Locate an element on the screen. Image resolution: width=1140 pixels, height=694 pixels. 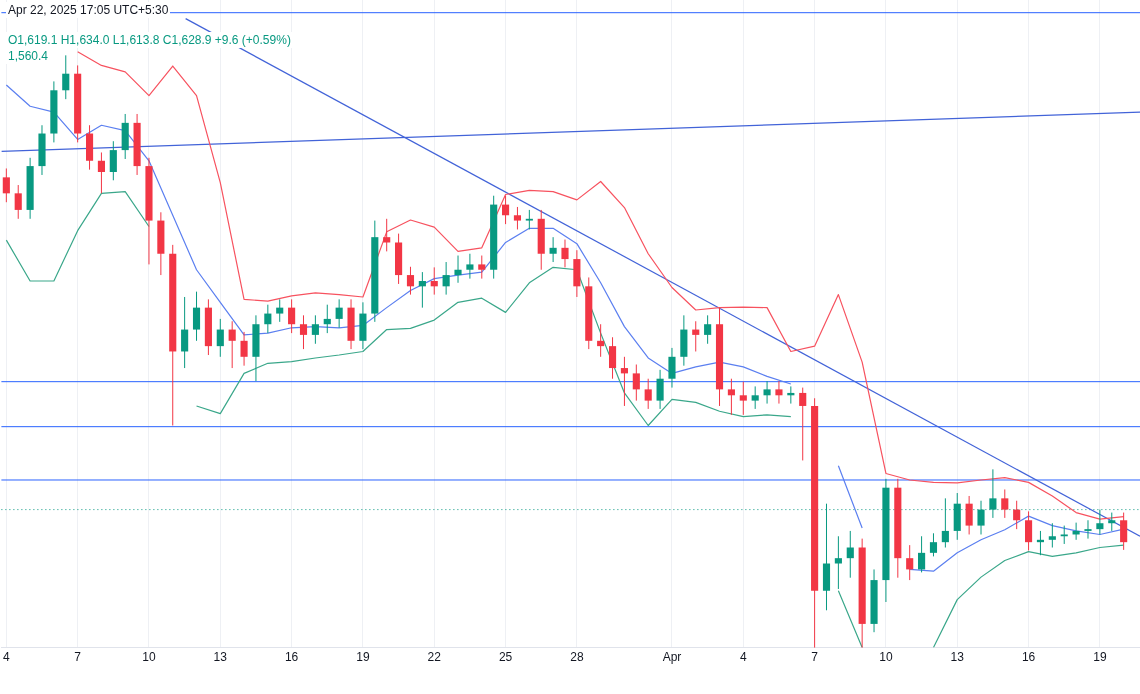
x-tick-label: 22 is located at coordinates (434, 657).